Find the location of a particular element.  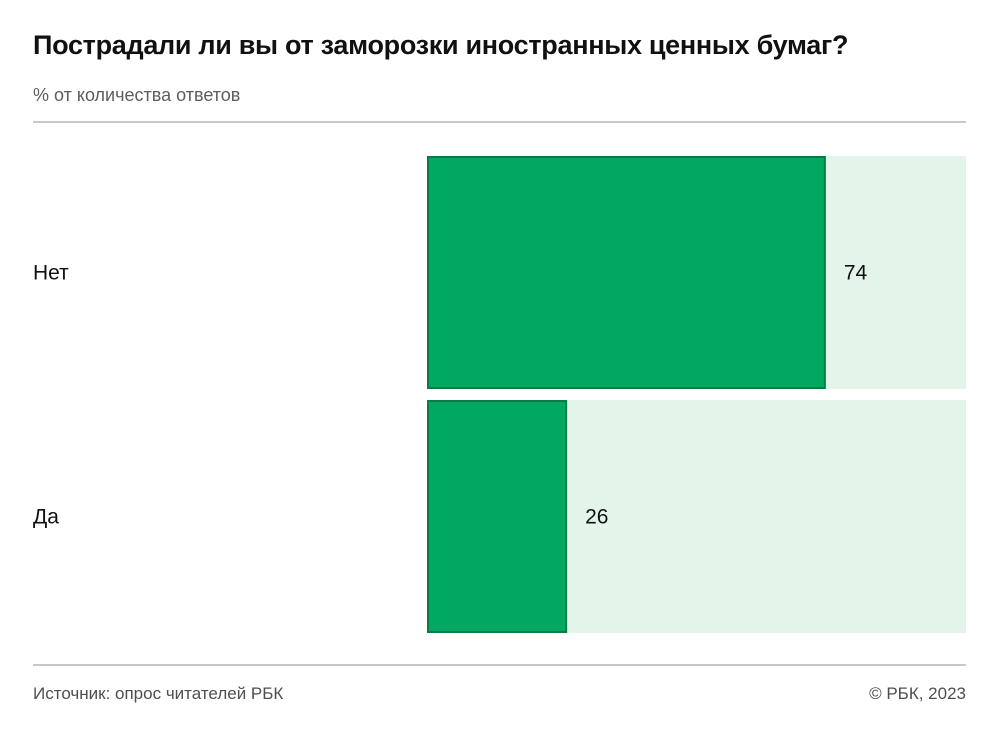

bottom-divider is located at coordinates (499, 665).